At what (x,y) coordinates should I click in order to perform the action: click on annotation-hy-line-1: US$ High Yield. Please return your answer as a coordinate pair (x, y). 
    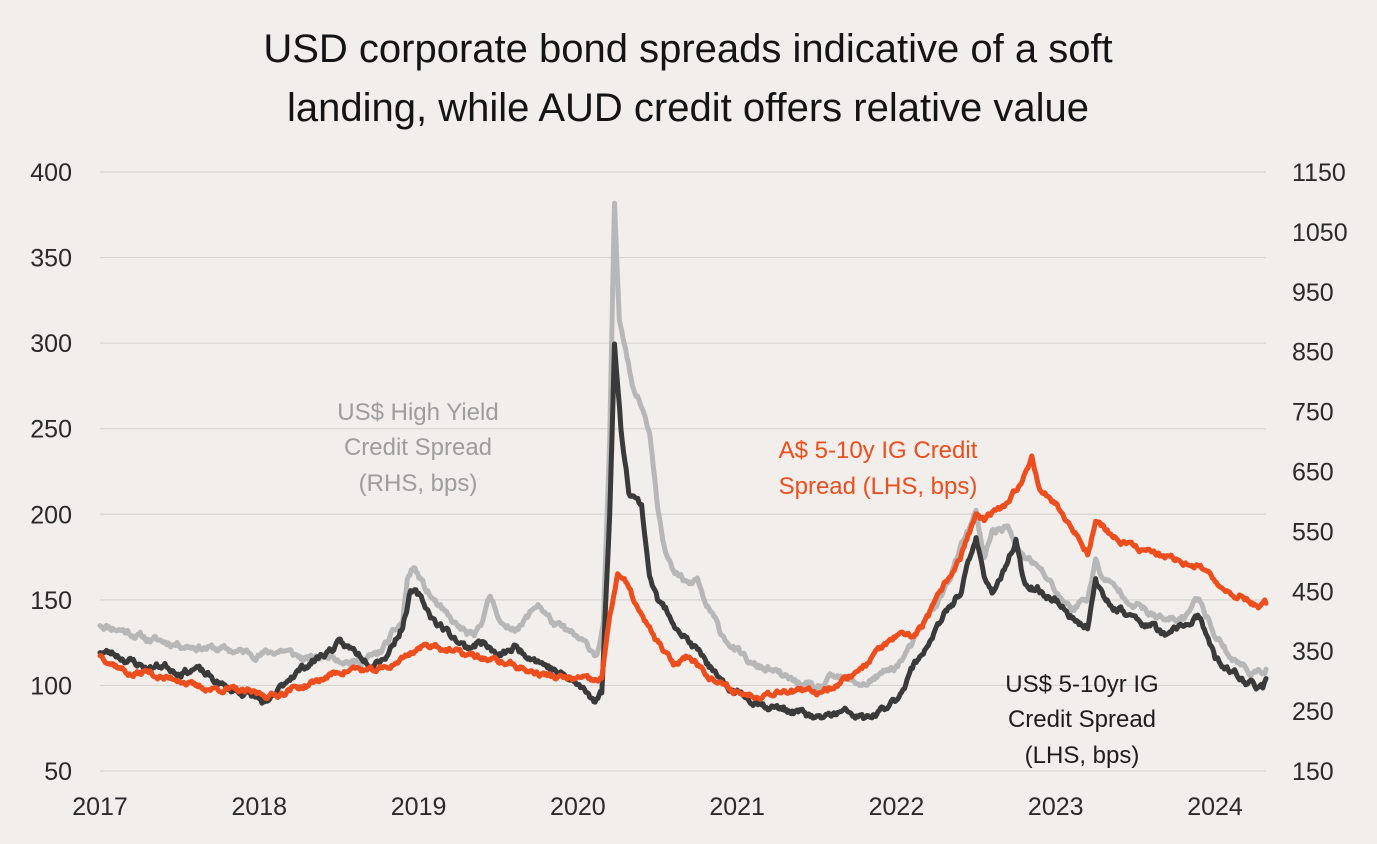
    Looking at the image, I should click on (417, 412).